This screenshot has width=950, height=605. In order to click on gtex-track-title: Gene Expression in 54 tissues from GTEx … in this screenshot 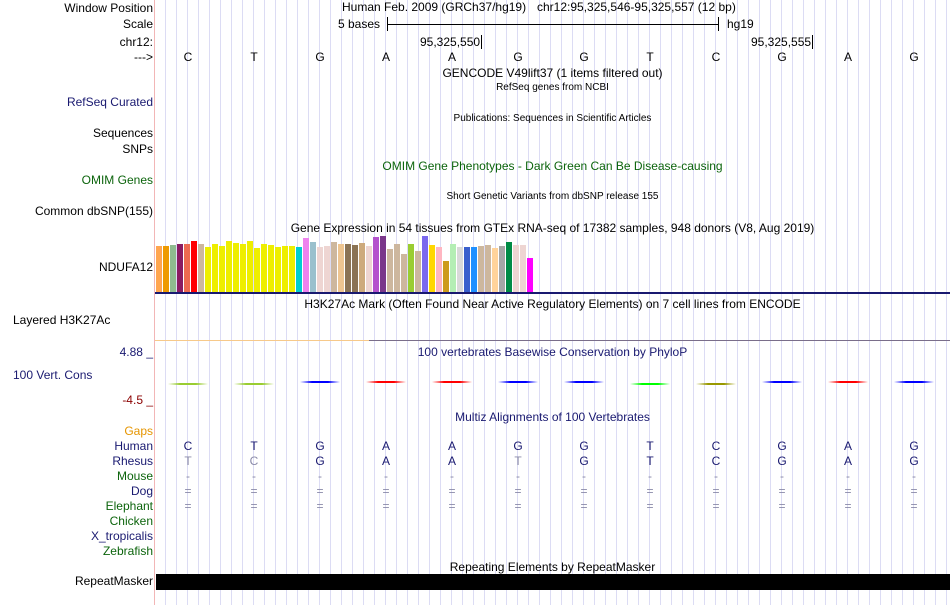, I will do `click(552, 228)`.